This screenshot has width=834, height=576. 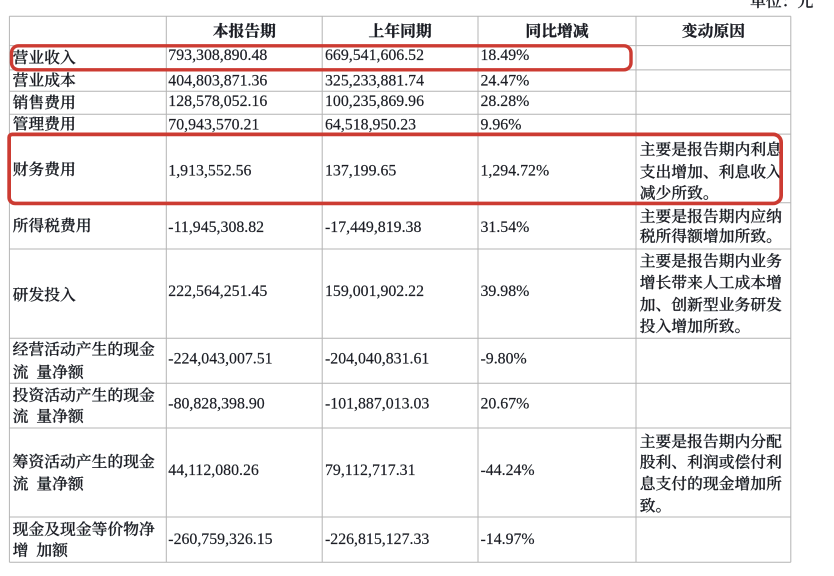 I want to click on svg-text: 1,913,552.56, so click(x=209, y=171).